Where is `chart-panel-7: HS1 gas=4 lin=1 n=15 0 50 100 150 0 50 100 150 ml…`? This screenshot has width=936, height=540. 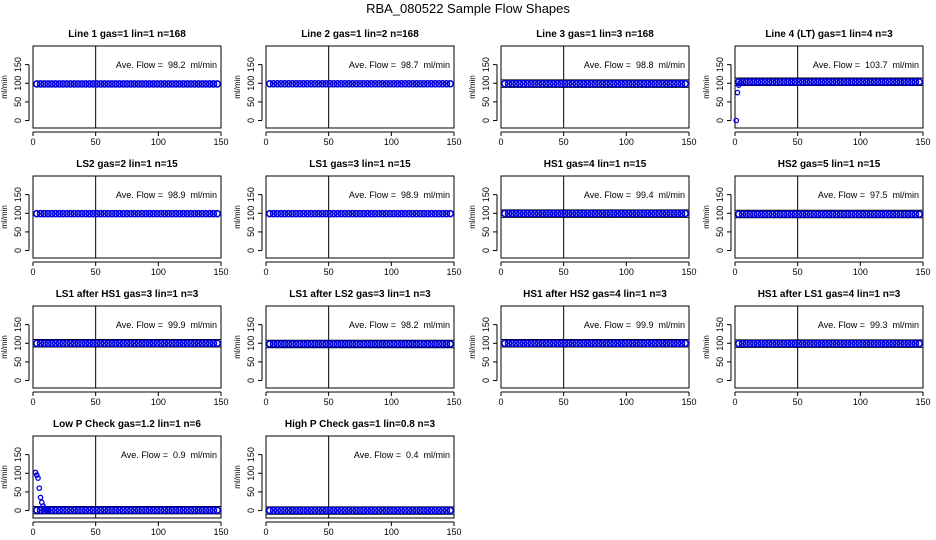 chart-panel-7: HS1 gas=4 lin=1 n=15 0 50 100 150 0 50 100 150 ml… is located at coordinates (582, 218).